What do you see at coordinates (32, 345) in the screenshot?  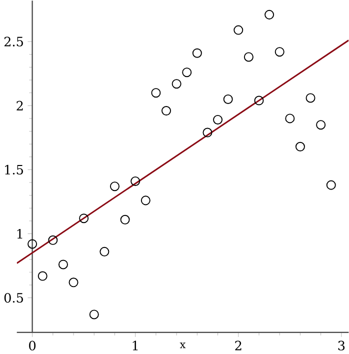 I see `x-tick-label: 0` at bounding box center [32, 345].